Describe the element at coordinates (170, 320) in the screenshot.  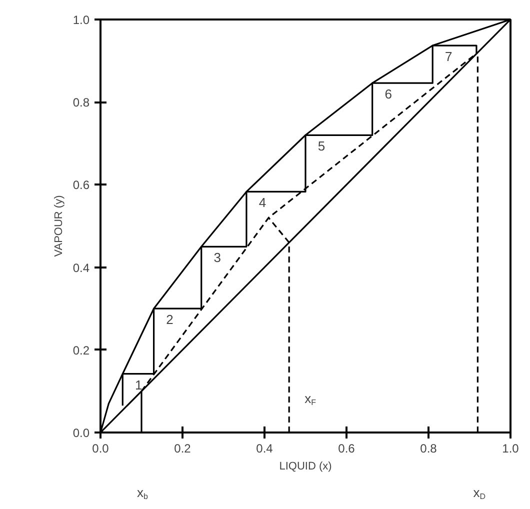
I see `annotation: 2` at that location.